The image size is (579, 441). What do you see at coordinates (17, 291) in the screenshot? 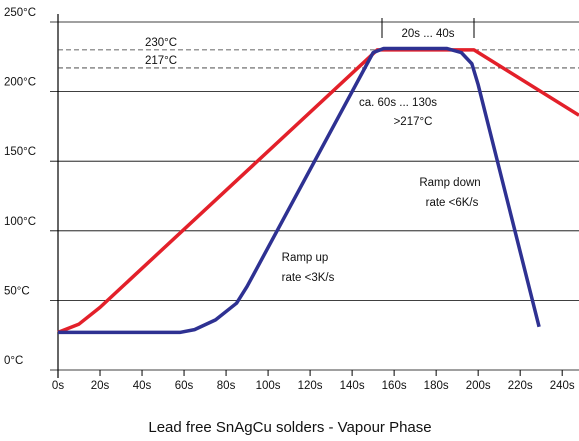
I see `y-tick-label: 50°C` at bounding box center [17, 291].